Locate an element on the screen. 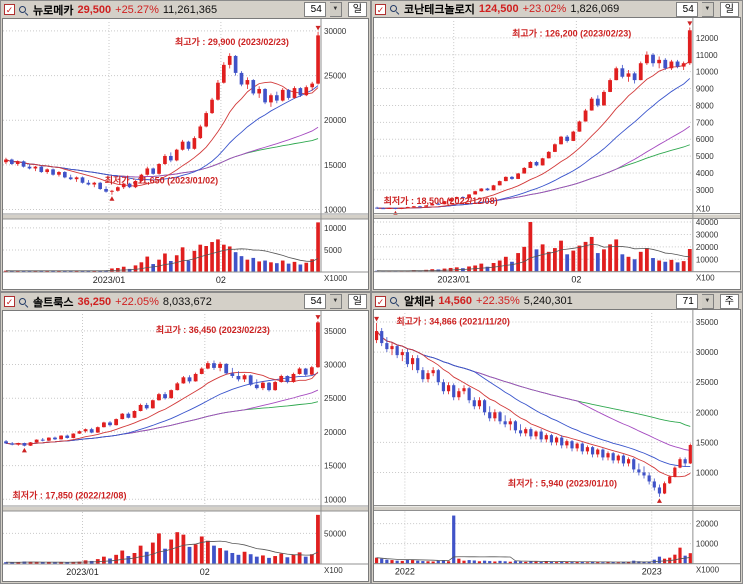 This screenshot has width=743, height=584. stock-change-percent: +22.05% is located at coordinates (137, 301).